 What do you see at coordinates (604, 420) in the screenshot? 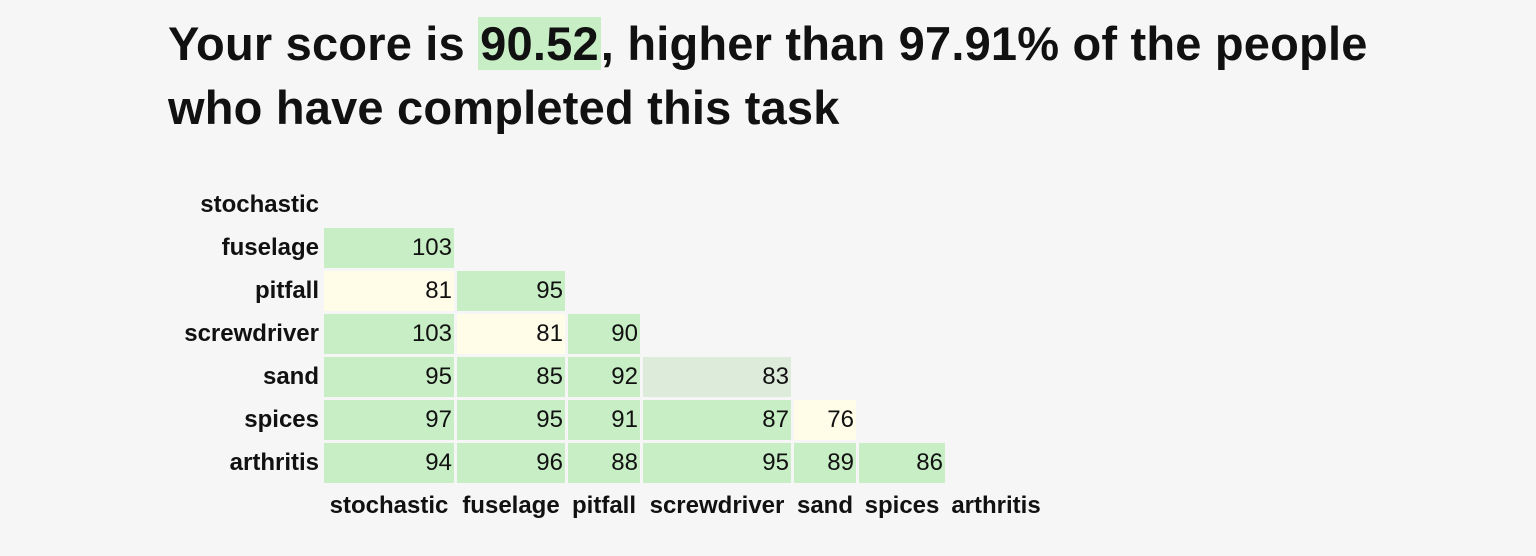
I see `matrix-cell: 91` at bounding box center [604, 420].